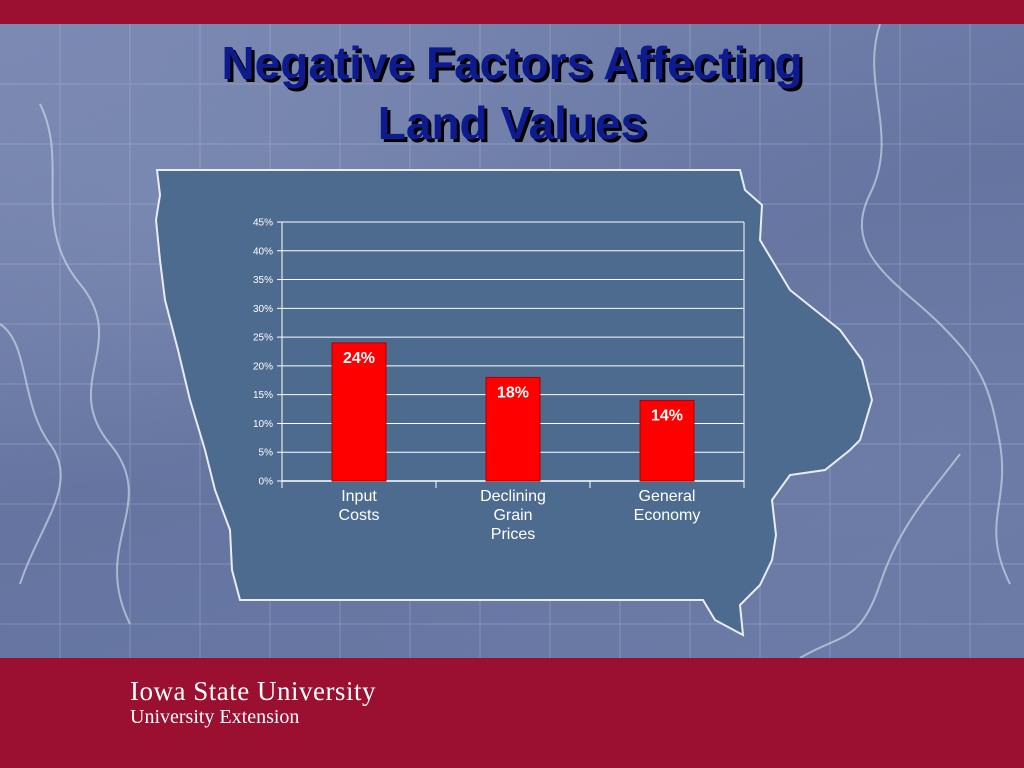 Image resolution: width=1024 pixels, height=768 pixels. What do you see at coordinates (512, 63) in the screenshot?
I see `slide-title-line-1: Negative Factors Affecting` at bounding box center [512, 63].